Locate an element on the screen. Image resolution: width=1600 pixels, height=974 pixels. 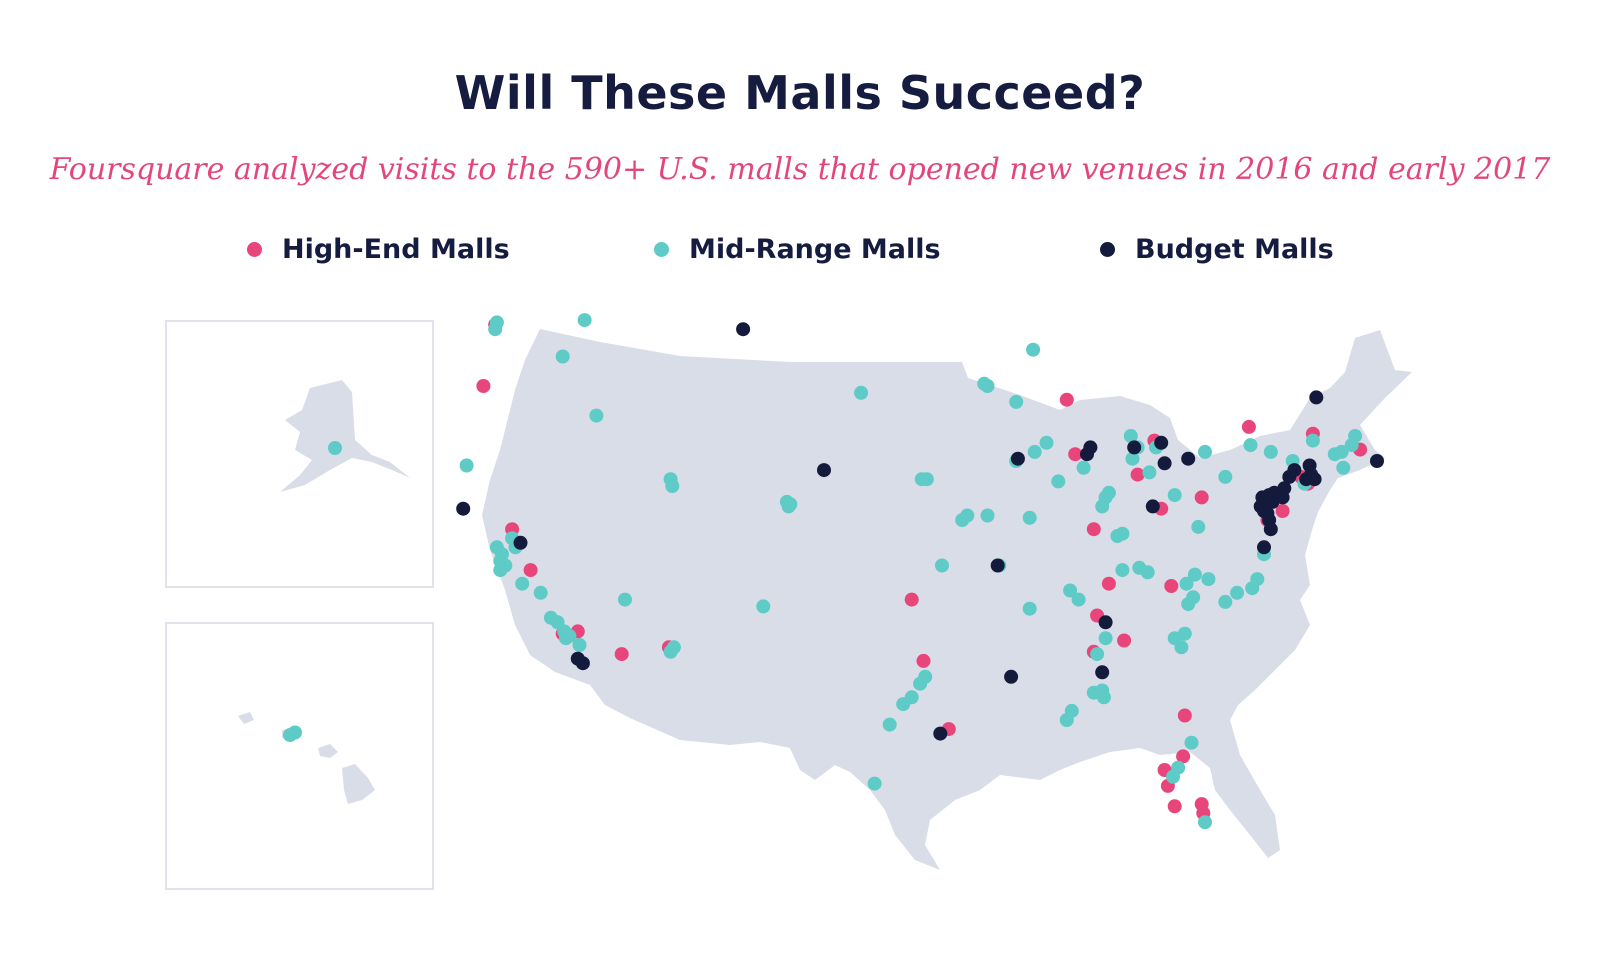
hawaii-maui-shape is located at coordinates (328, 751).